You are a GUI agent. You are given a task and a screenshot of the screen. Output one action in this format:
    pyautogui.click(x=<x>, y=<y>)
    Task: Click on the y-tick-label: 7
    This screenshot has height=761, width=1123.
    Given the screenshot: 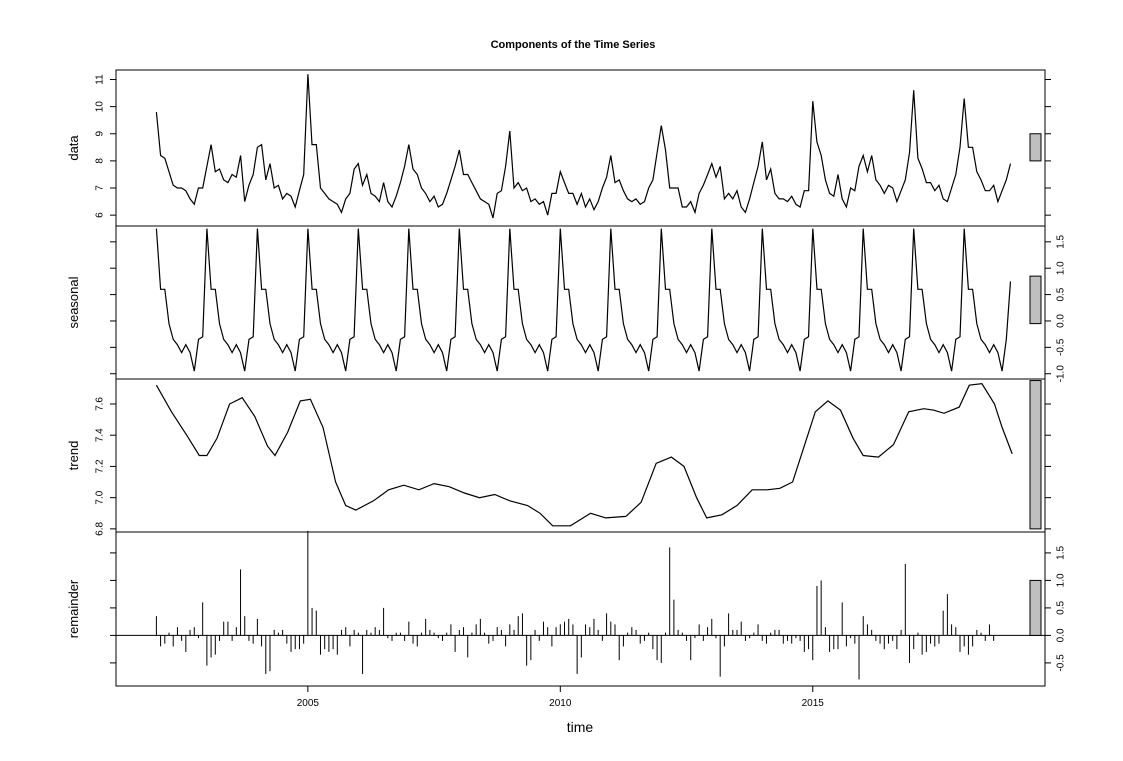 What is the action you would take?
    pyautogui.click(x=100, y=188)
    